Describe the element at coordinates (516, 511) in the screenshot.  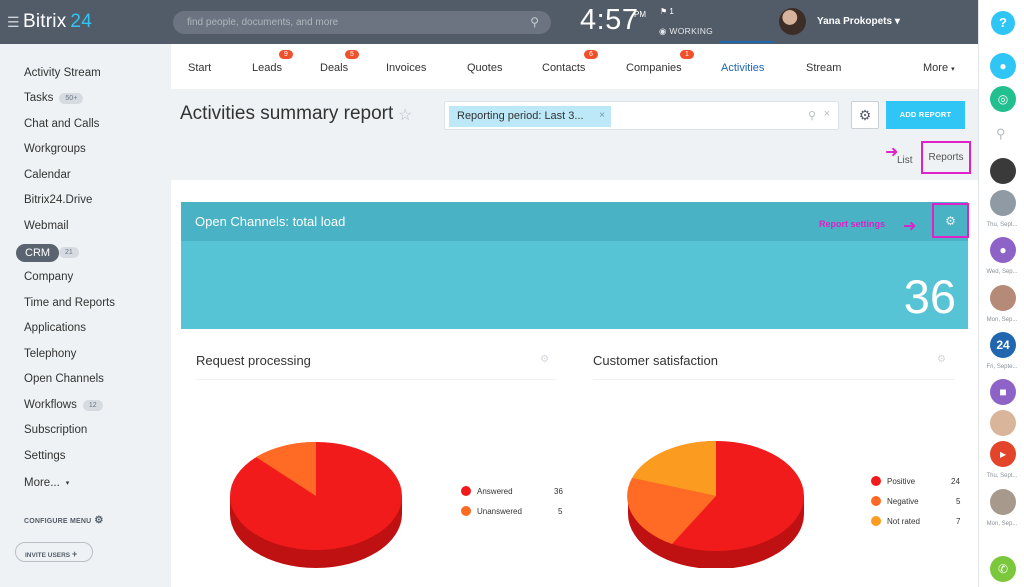
I see `legend-item: Unanswered 5` at that location.